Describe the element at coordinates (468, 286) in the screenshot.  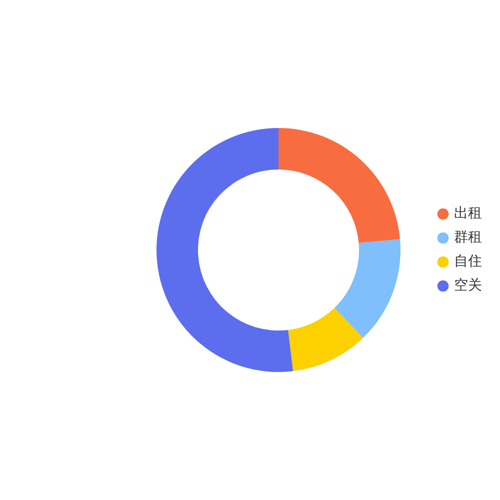
I see `legend-label: 空关` at that location.